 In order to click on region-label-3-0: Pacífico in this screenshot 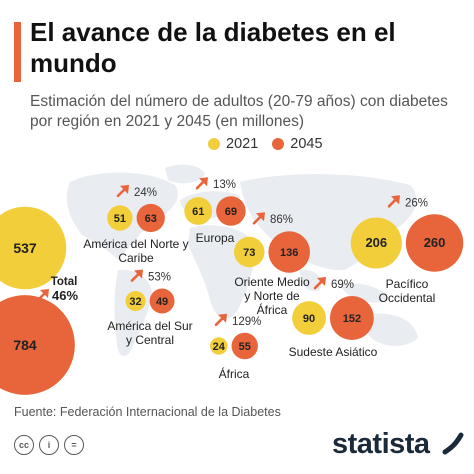, I will do `click(407, 284)`.